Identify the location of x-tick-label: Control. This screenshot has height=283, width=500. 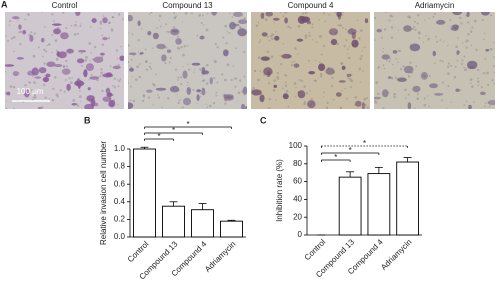
(315, 249).